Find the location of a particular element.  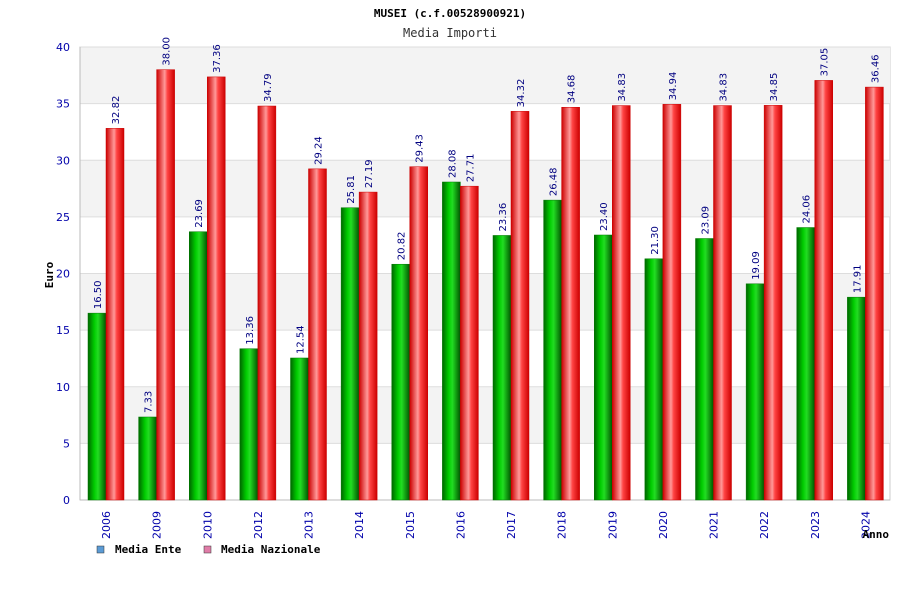

x-tick-label: 2012 is located at coordinates (258, 525).